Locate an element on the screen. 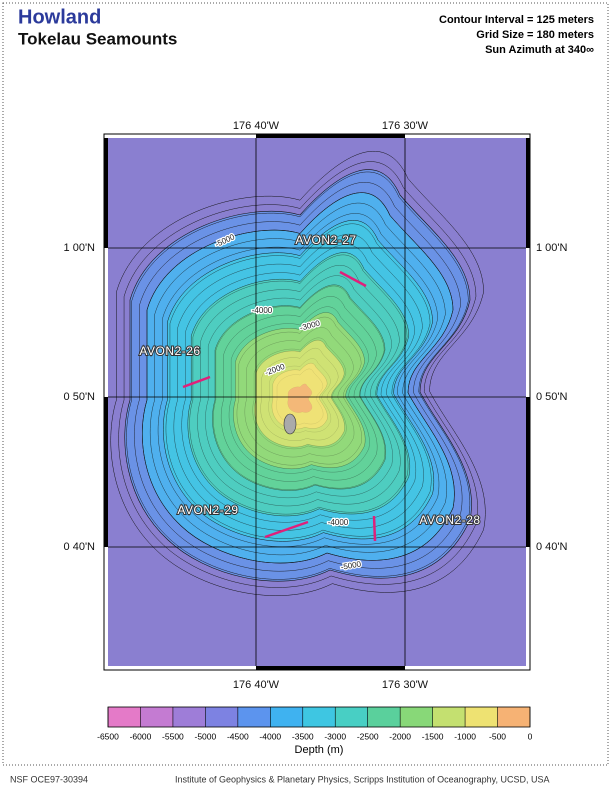 This screenshot has height=787, width=611. note: Sun Azimuth at 340∞ is located at coordinates (539, 50).